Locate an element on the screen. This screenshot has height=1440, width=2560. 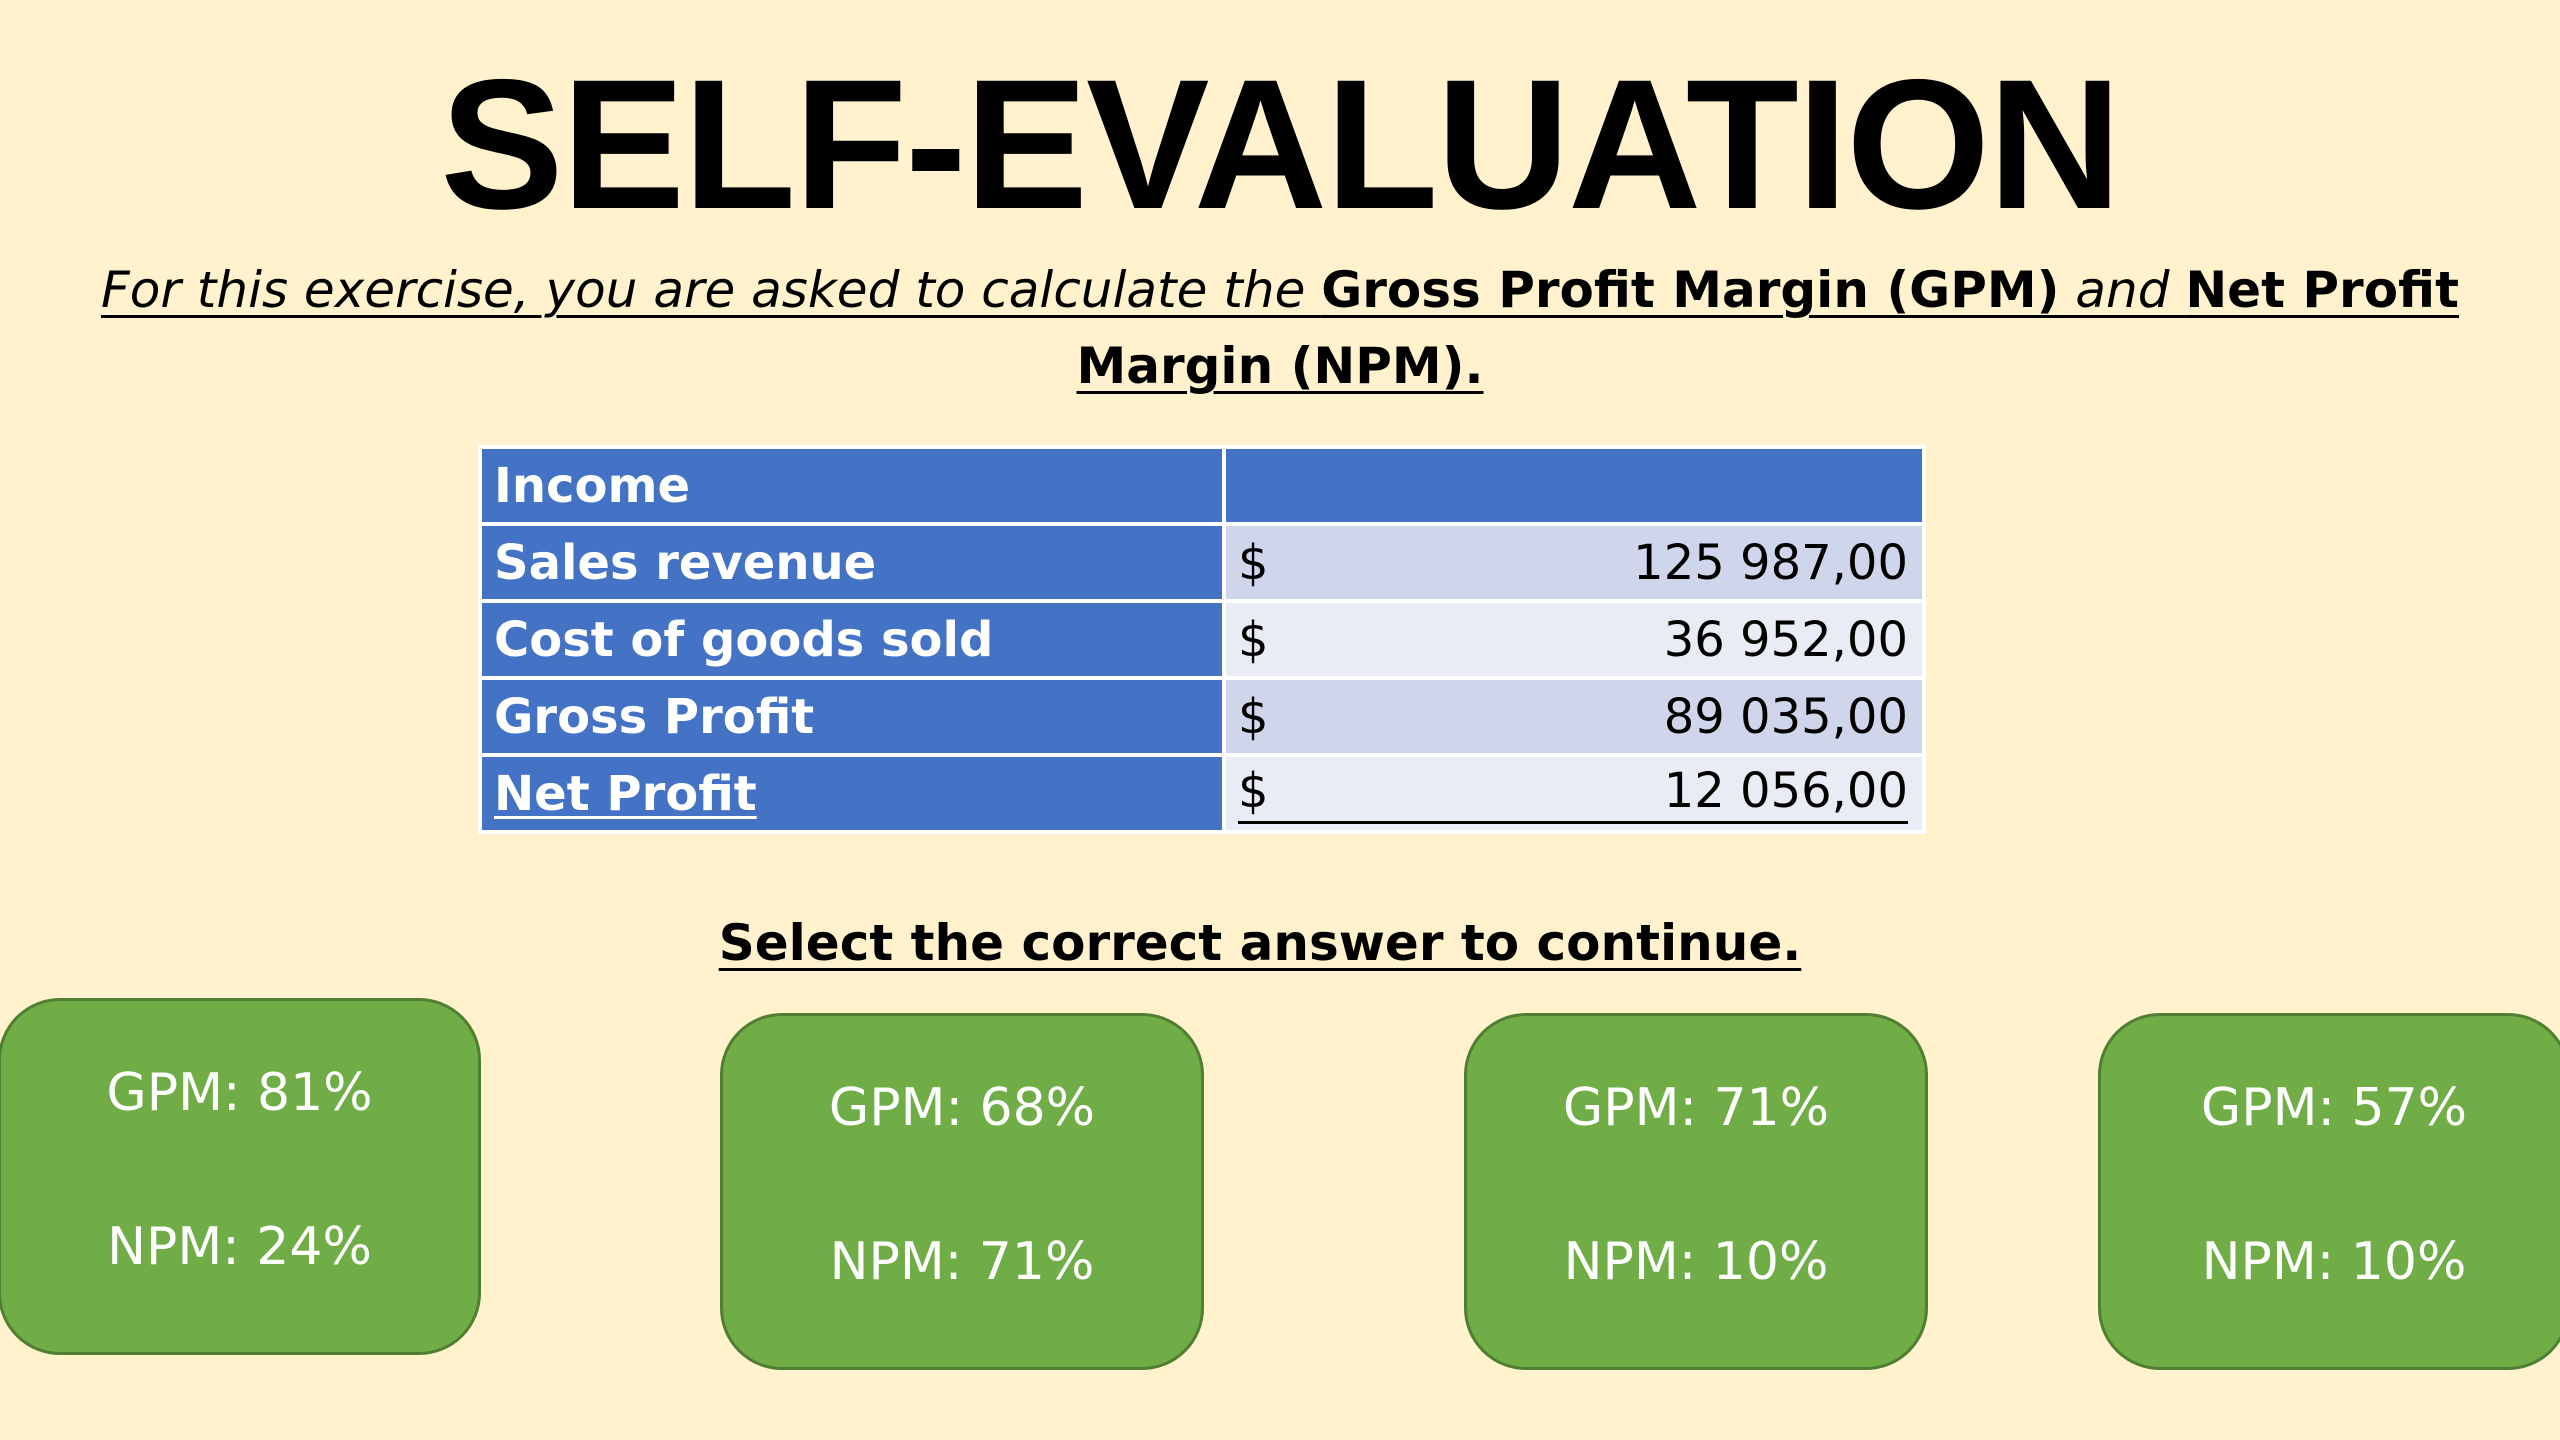
option-gpm: GPM: 81% is located at coordinates (239, 1093).